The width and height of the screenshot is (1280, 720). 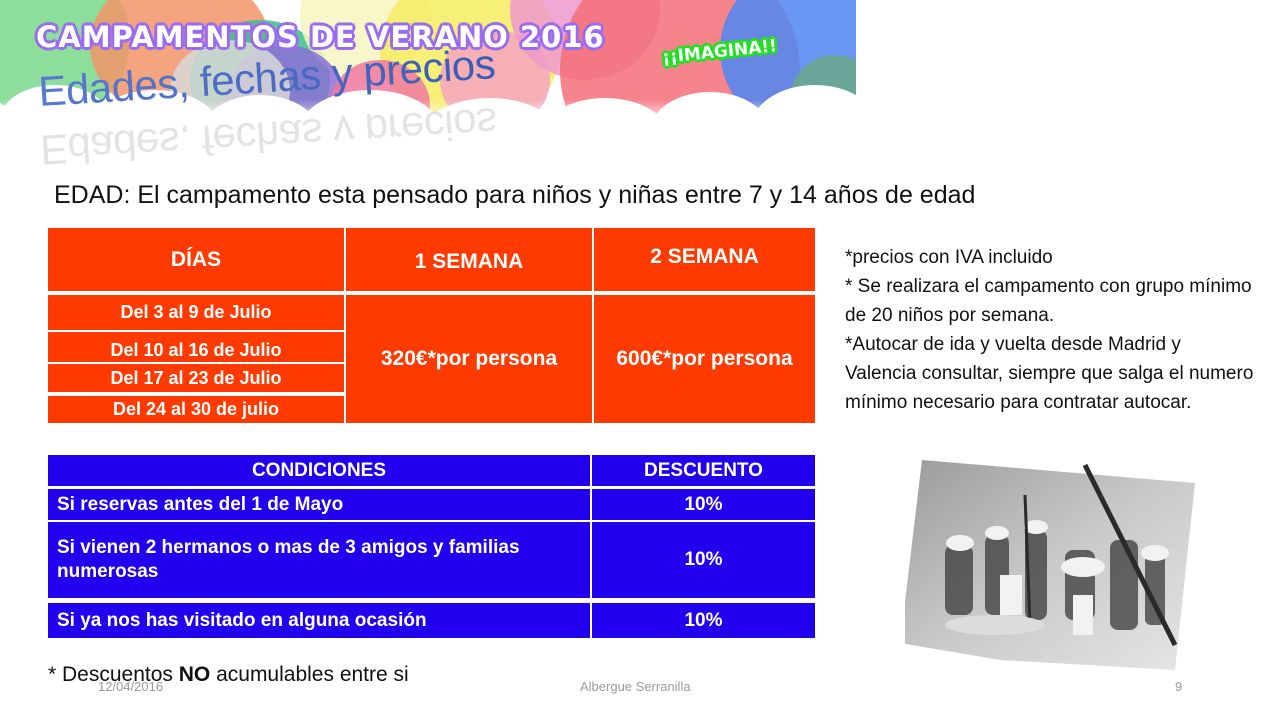 I want to click on price-1-week: 320€*por persona, so click(x=469, y=359).